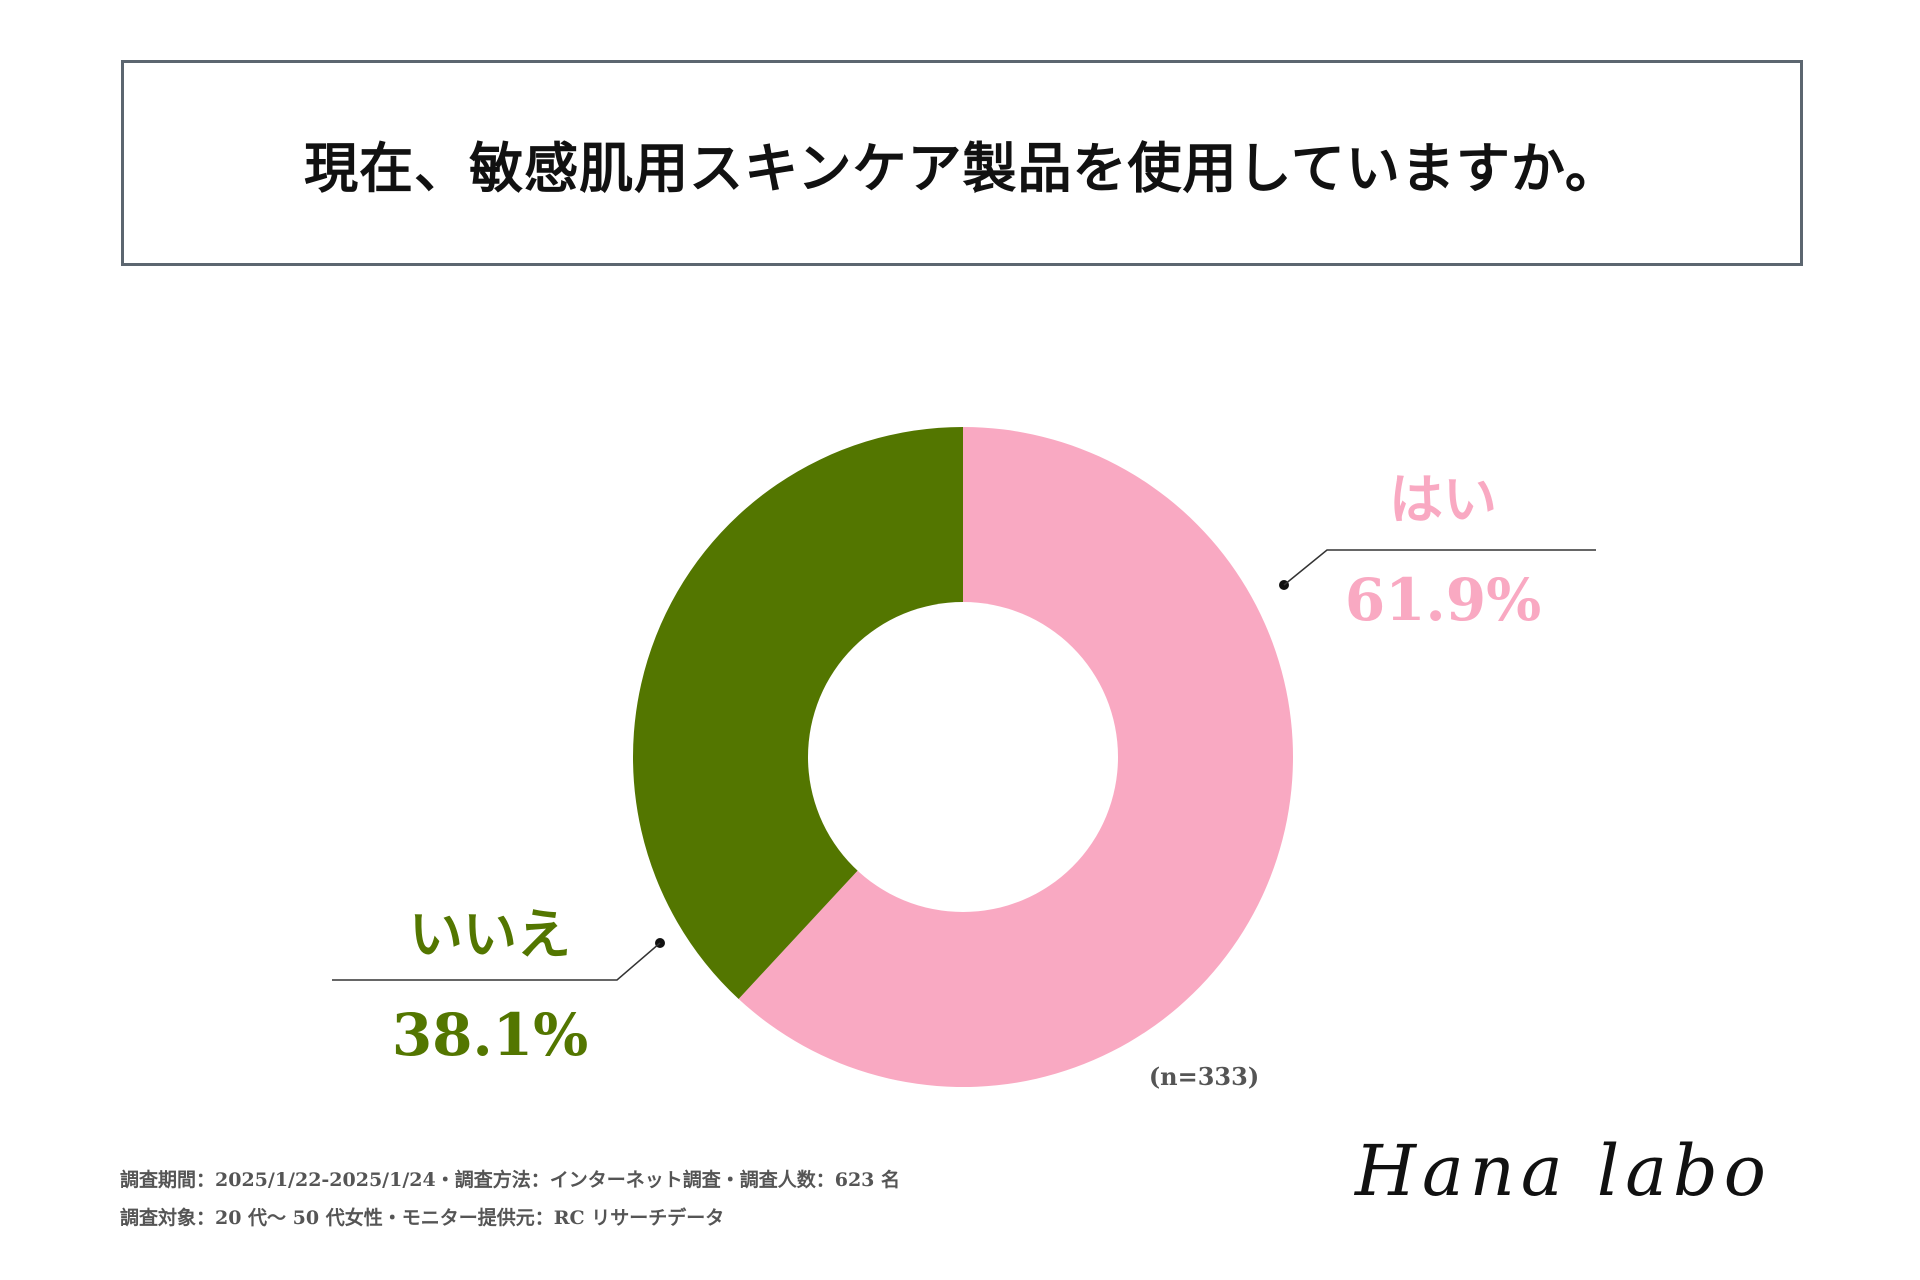 The image size is (1920, 1280). What do you see at coordinates (798, 713) in the screenshot?
I see `slice-no` at bounding box center [798, 713].